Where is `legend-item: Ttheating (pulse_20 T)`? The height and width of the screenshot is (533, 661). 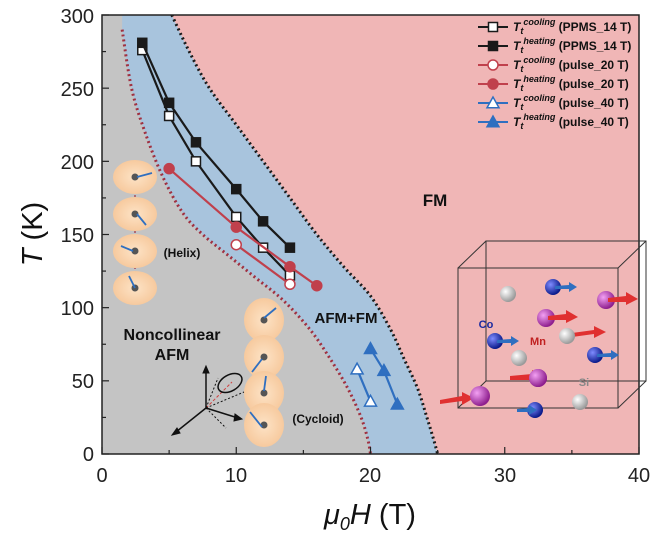 legend-item: Ttheating (pulse_20 T) is located at coordinates (553, 83).